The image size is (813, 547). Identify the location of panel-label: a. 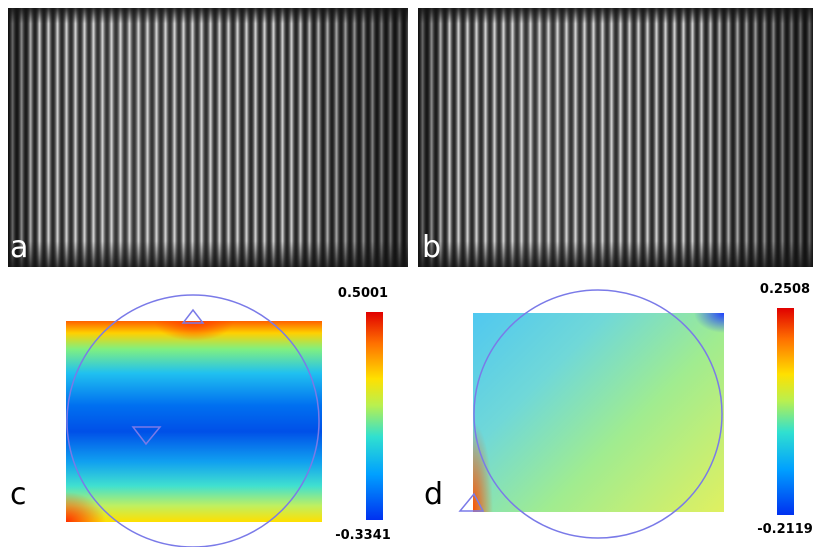
(19, 247).